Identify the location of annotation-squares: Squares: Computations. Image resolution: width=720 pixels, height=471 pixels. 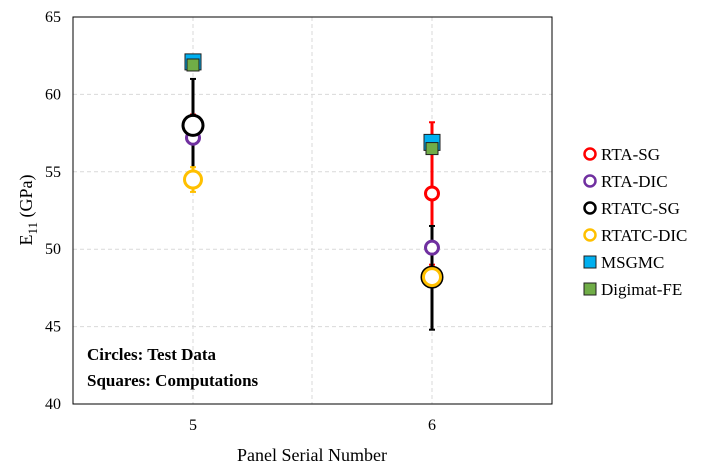
(173, 380).